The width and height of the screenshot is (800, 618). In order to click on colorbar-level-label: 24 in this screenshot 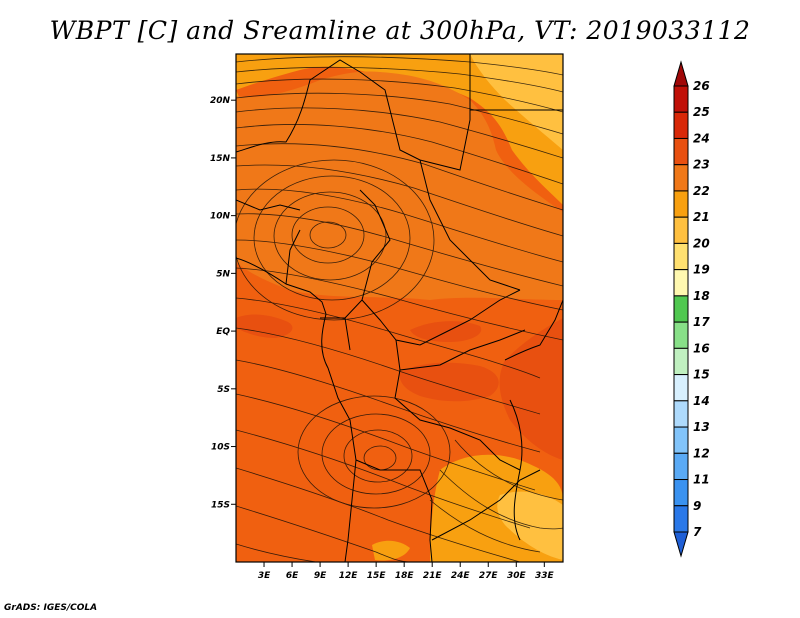, I will do `click(701, 138)`.